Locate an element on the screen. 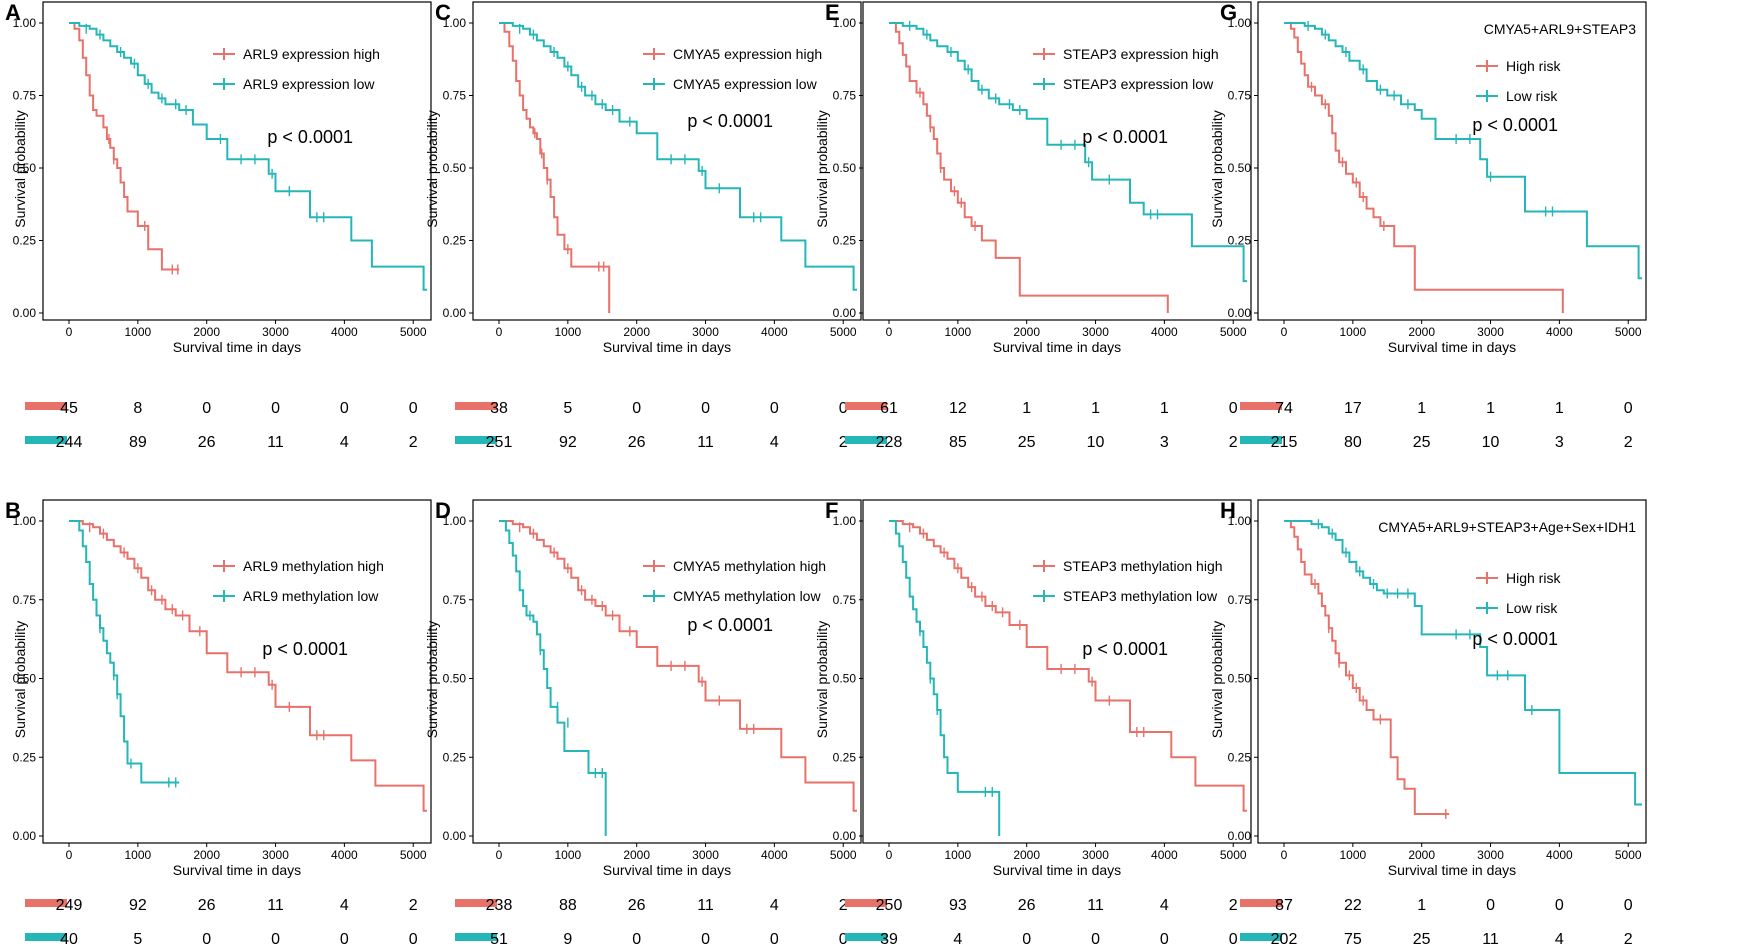  panel-title: CMYA5+ARL9+STEAP3+Age+Sex+IDH1 is located at coordinates (1507, 527).